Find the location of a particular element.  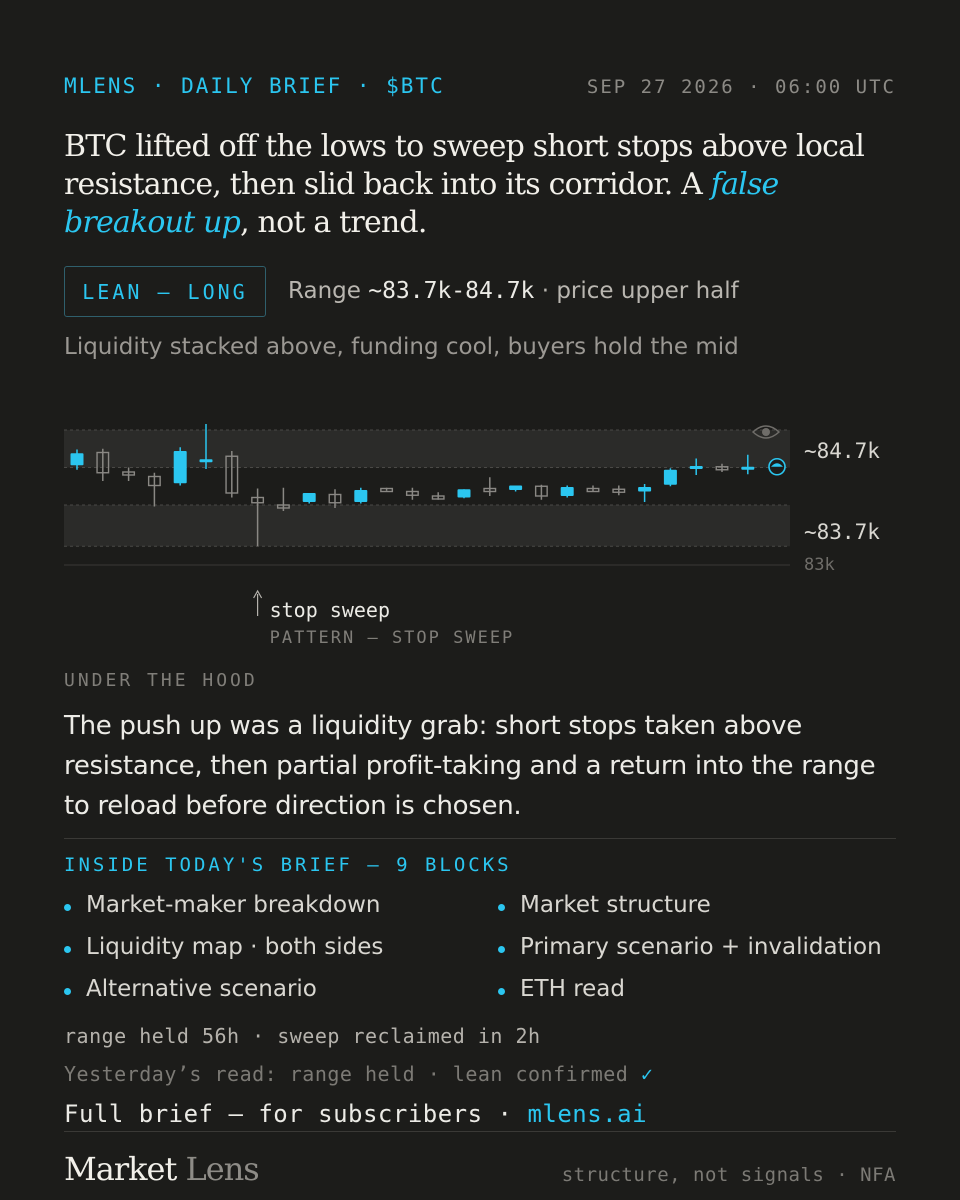

inside-label: INSIDE TODAY'S BRIEF — 9 BLOCKS is located at coordinates (288, 865).